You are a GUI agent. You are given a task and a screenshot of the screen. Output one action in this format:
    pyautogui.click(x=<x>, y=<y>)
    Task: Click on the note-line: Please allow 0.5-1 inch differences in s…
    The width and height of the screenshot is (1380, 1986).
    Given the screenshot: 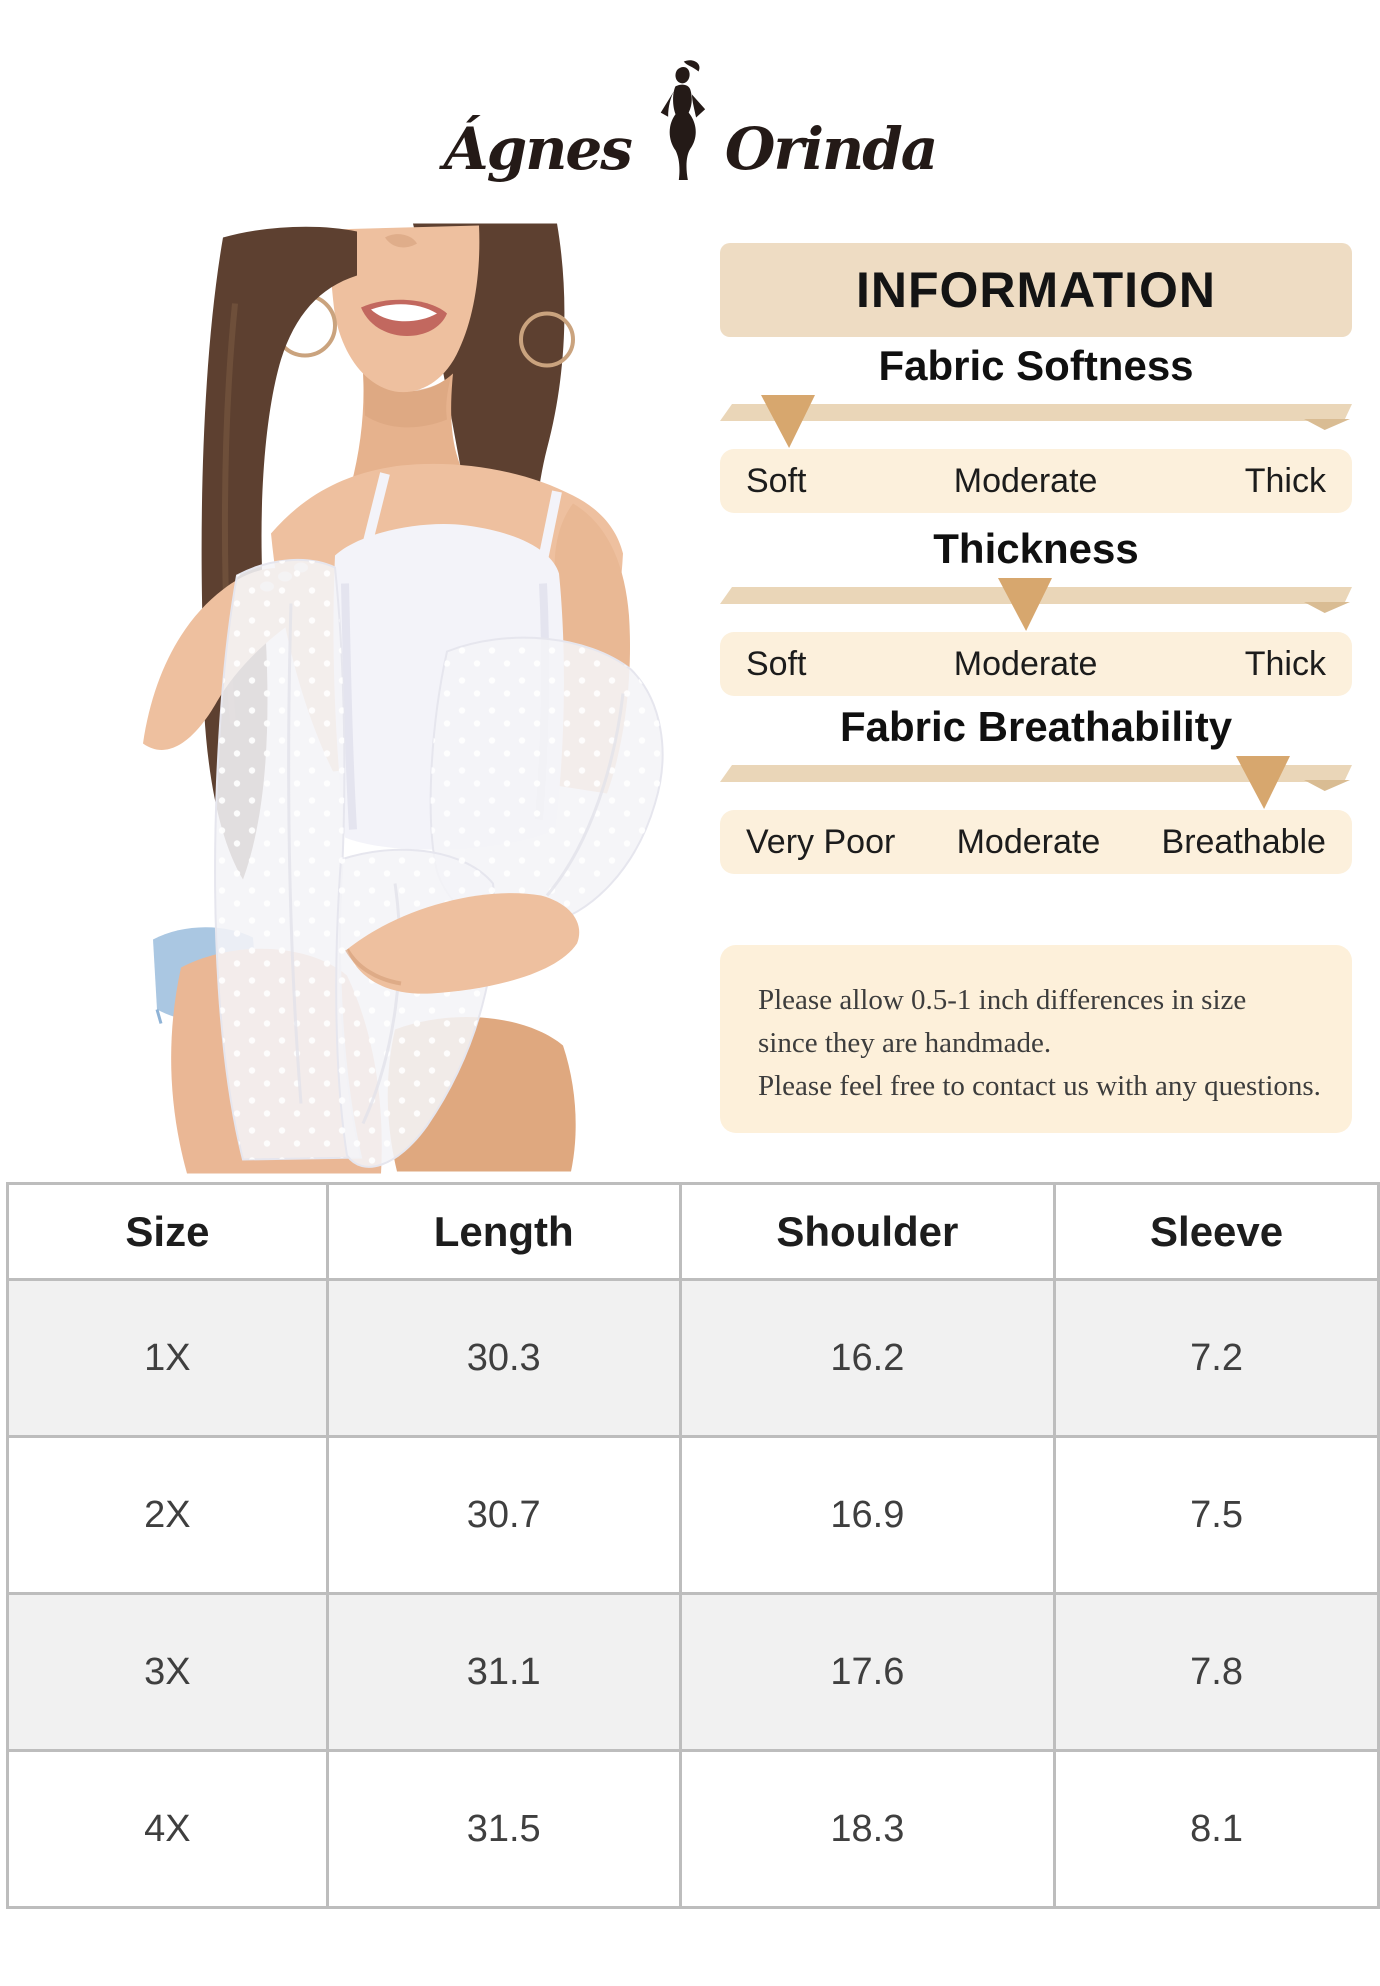 What is the action you would take?
    pyautogui.click(x=1002, y=1000)
    